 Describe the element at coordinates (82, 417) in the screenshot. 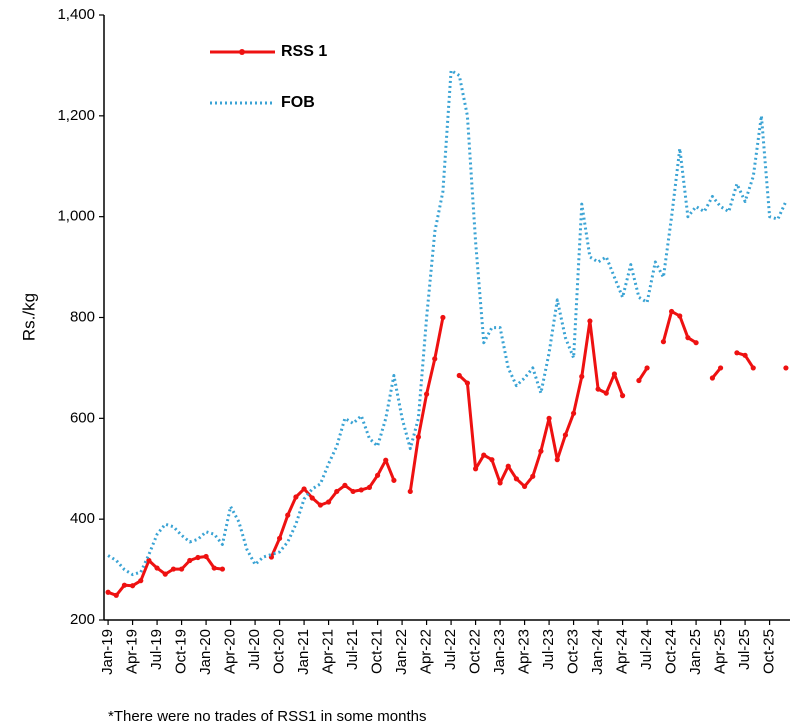

I see `y-tick-label: 600` at that location.